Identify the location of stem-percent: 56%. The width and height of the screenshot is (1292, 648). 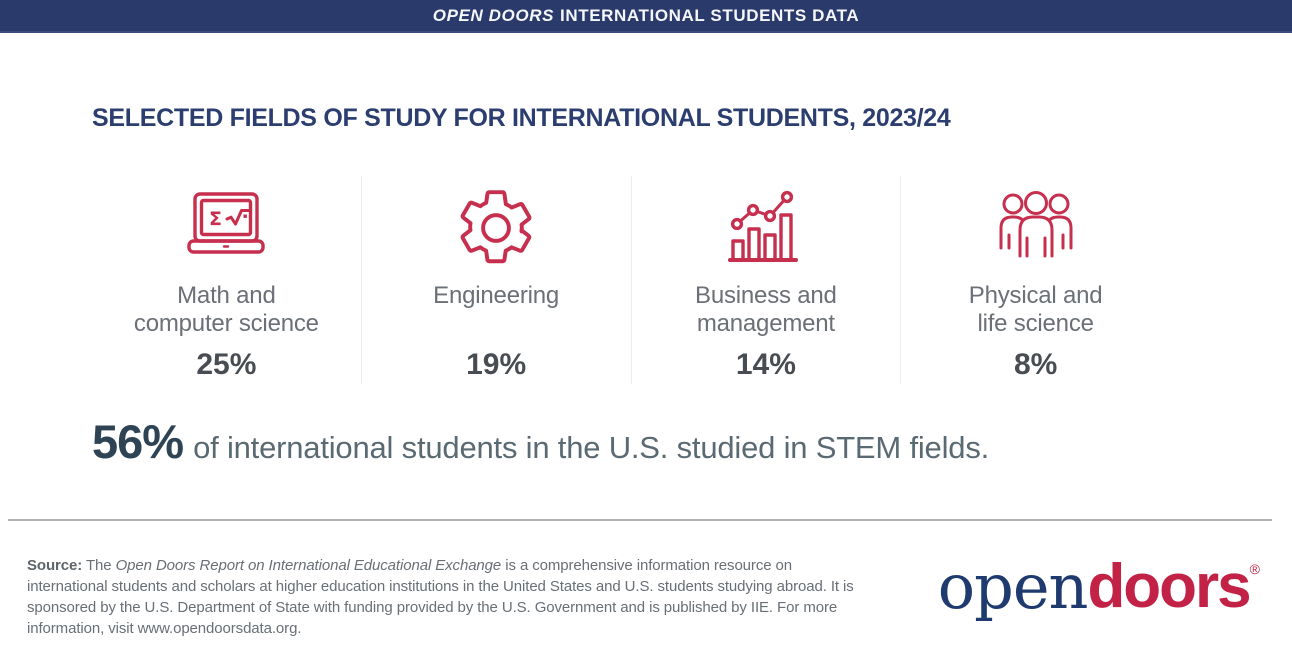
(138, 441).